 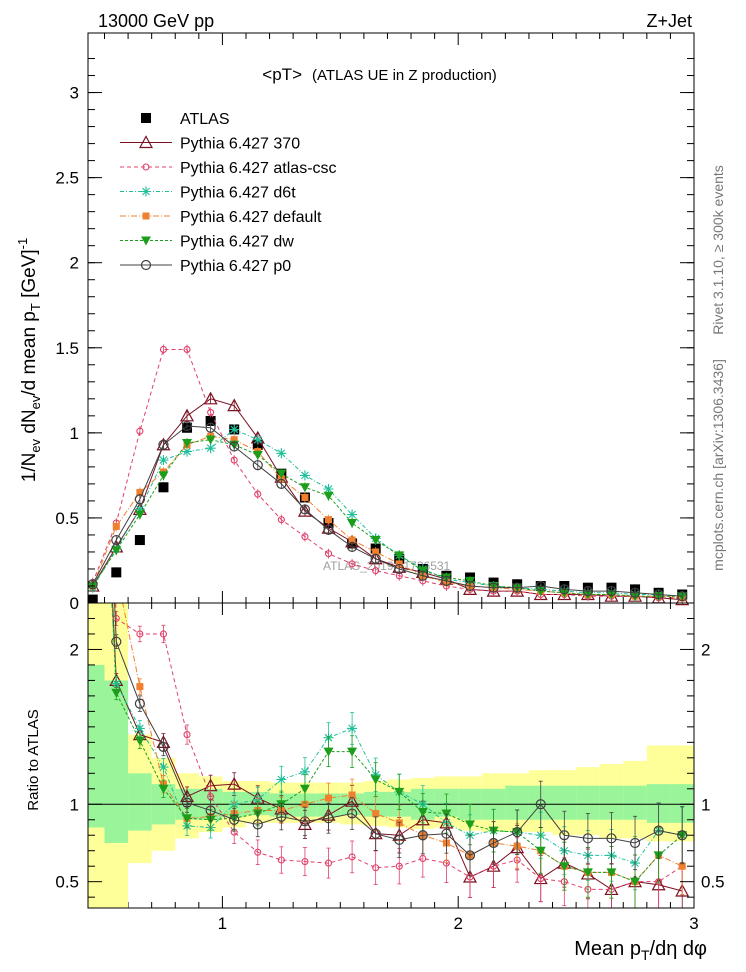 What do you see at coordinates (74, 433) in the screenshot?
I see `ytick-label: 1` at bounding box center [74, 433].